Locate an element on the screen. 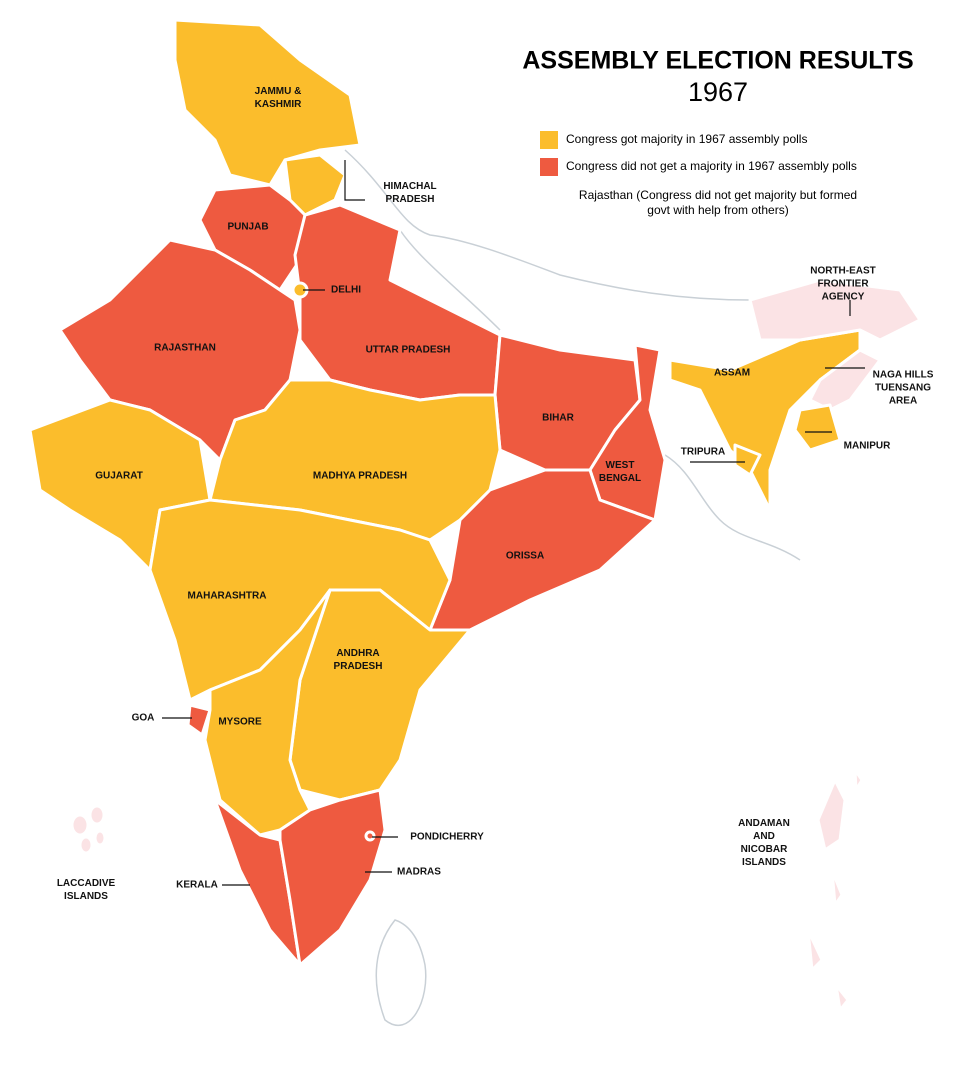 This screenshot has height=1070, width=958. region-label: DELHI is located at coordinates (346, 290).